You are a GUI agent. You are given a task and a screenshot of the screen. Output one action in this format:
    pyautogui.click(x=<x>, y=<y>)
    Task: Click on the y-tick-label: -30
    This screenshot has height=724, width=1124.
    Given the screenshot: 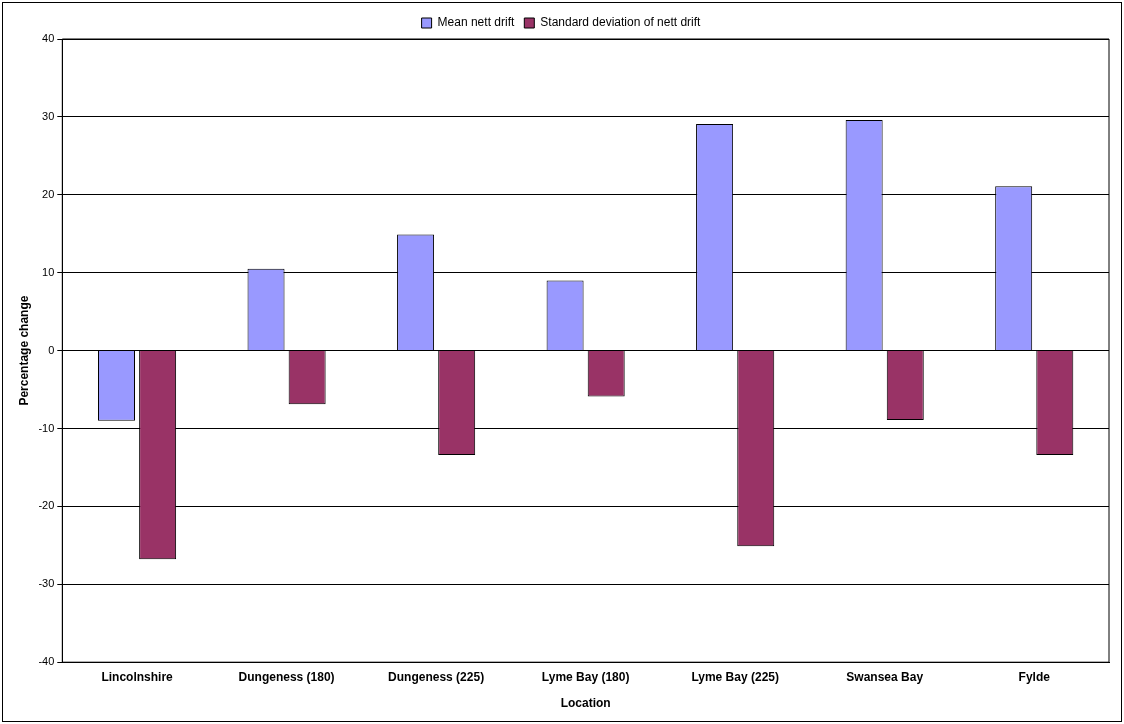 What is the action you would take?
    pyautogui.click(x=46, y=583)
    